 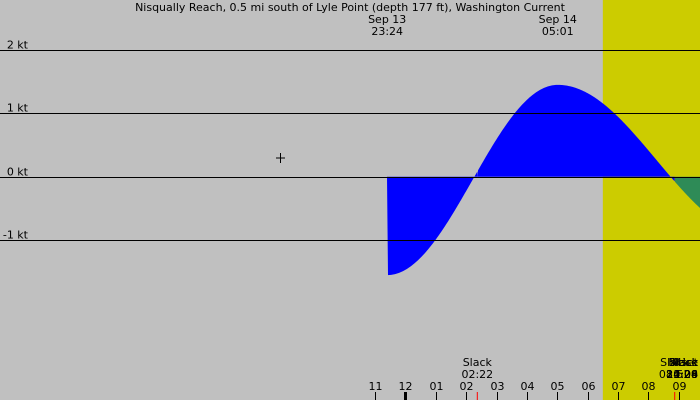 What do you see at coordinates (558, 386) in the screenshot?
I see `hour-tick-label: 05` at bounding box center [558, 386].